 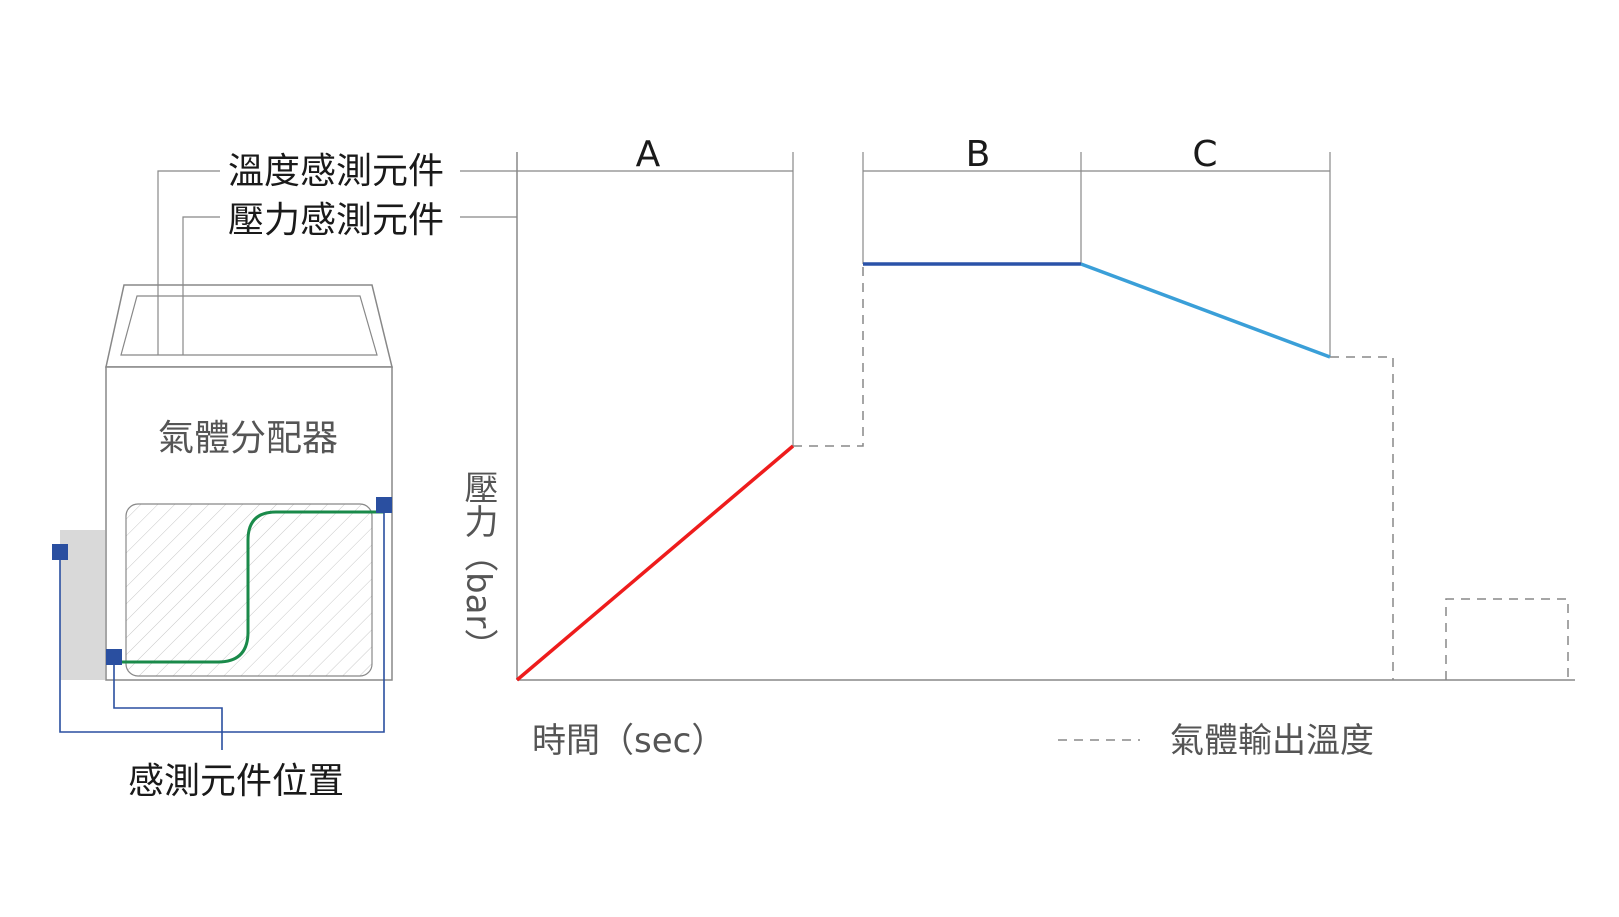 I want to click on phase-a-pressure-line, so click(x=655, y=563).